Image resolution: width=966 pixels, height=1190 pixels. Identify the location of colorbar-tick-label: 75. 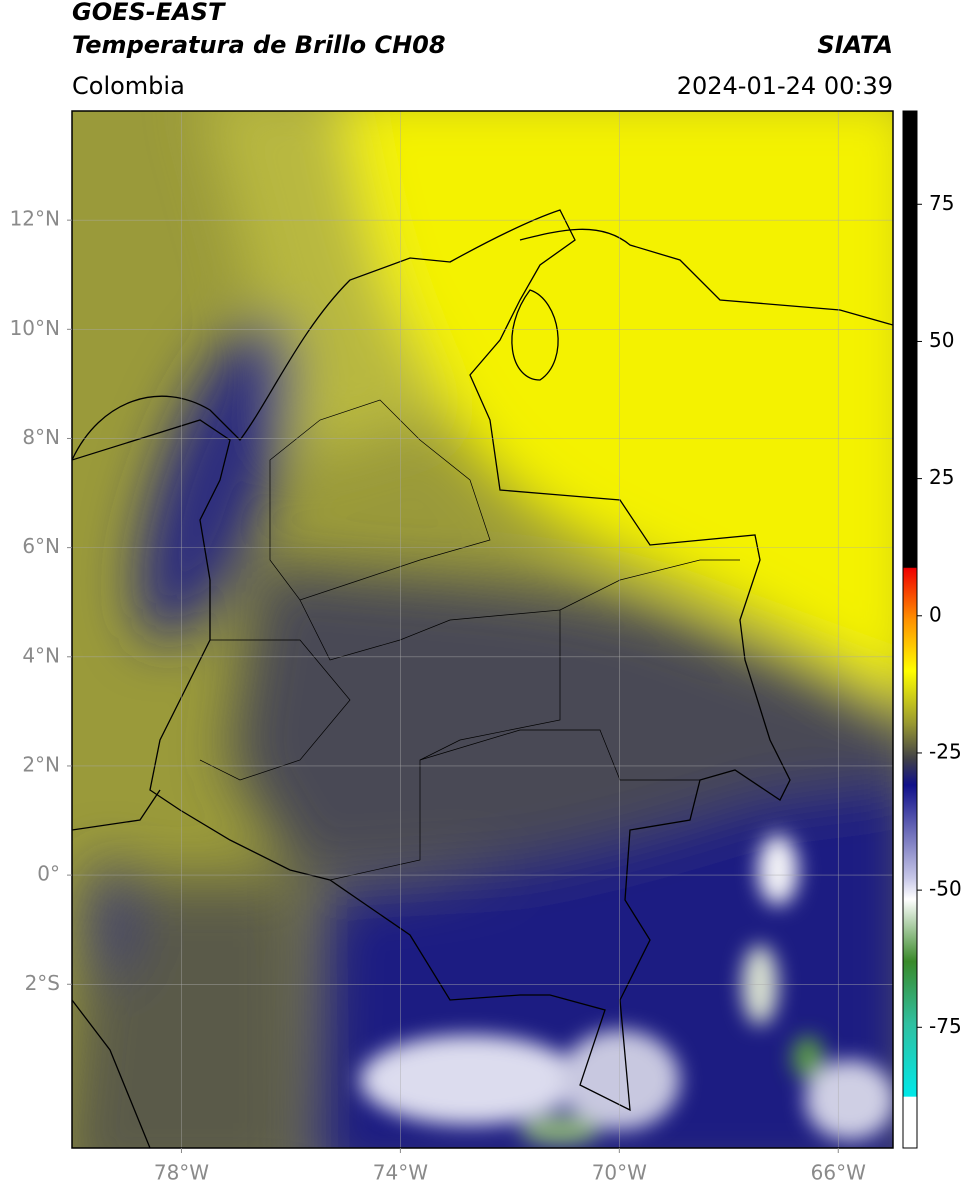
(941, 203).